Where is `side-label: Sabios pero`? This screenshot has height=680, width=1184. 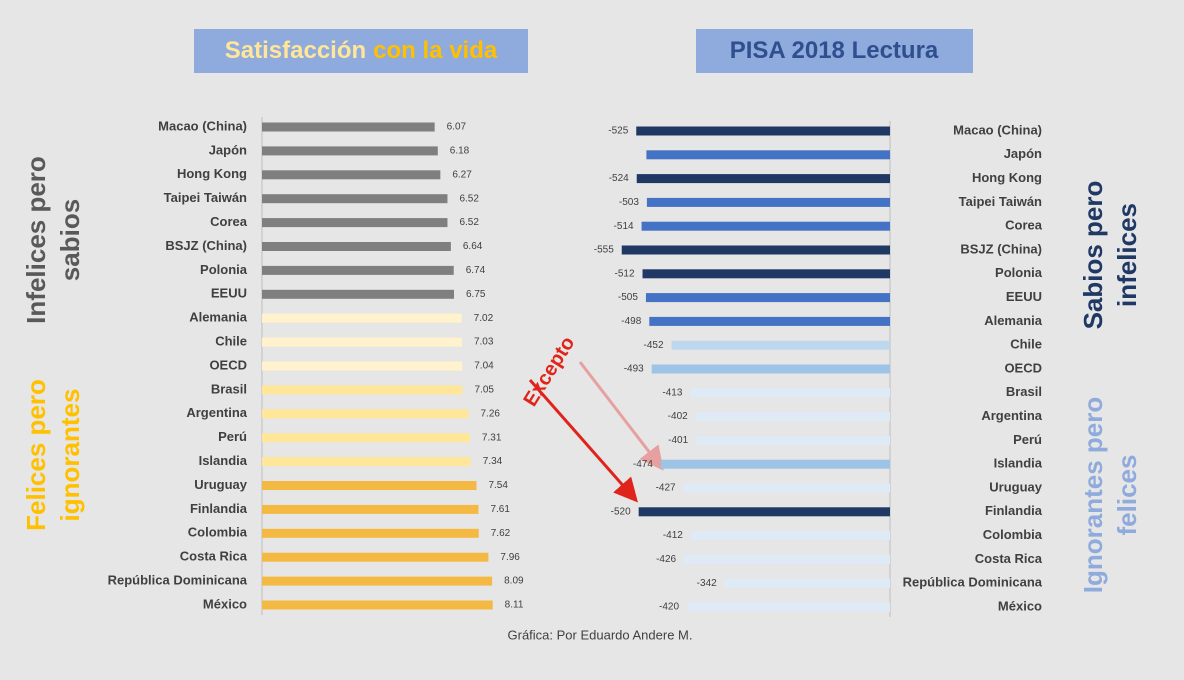 side-label: Sabios pero is located at coordinates (1093, 255).